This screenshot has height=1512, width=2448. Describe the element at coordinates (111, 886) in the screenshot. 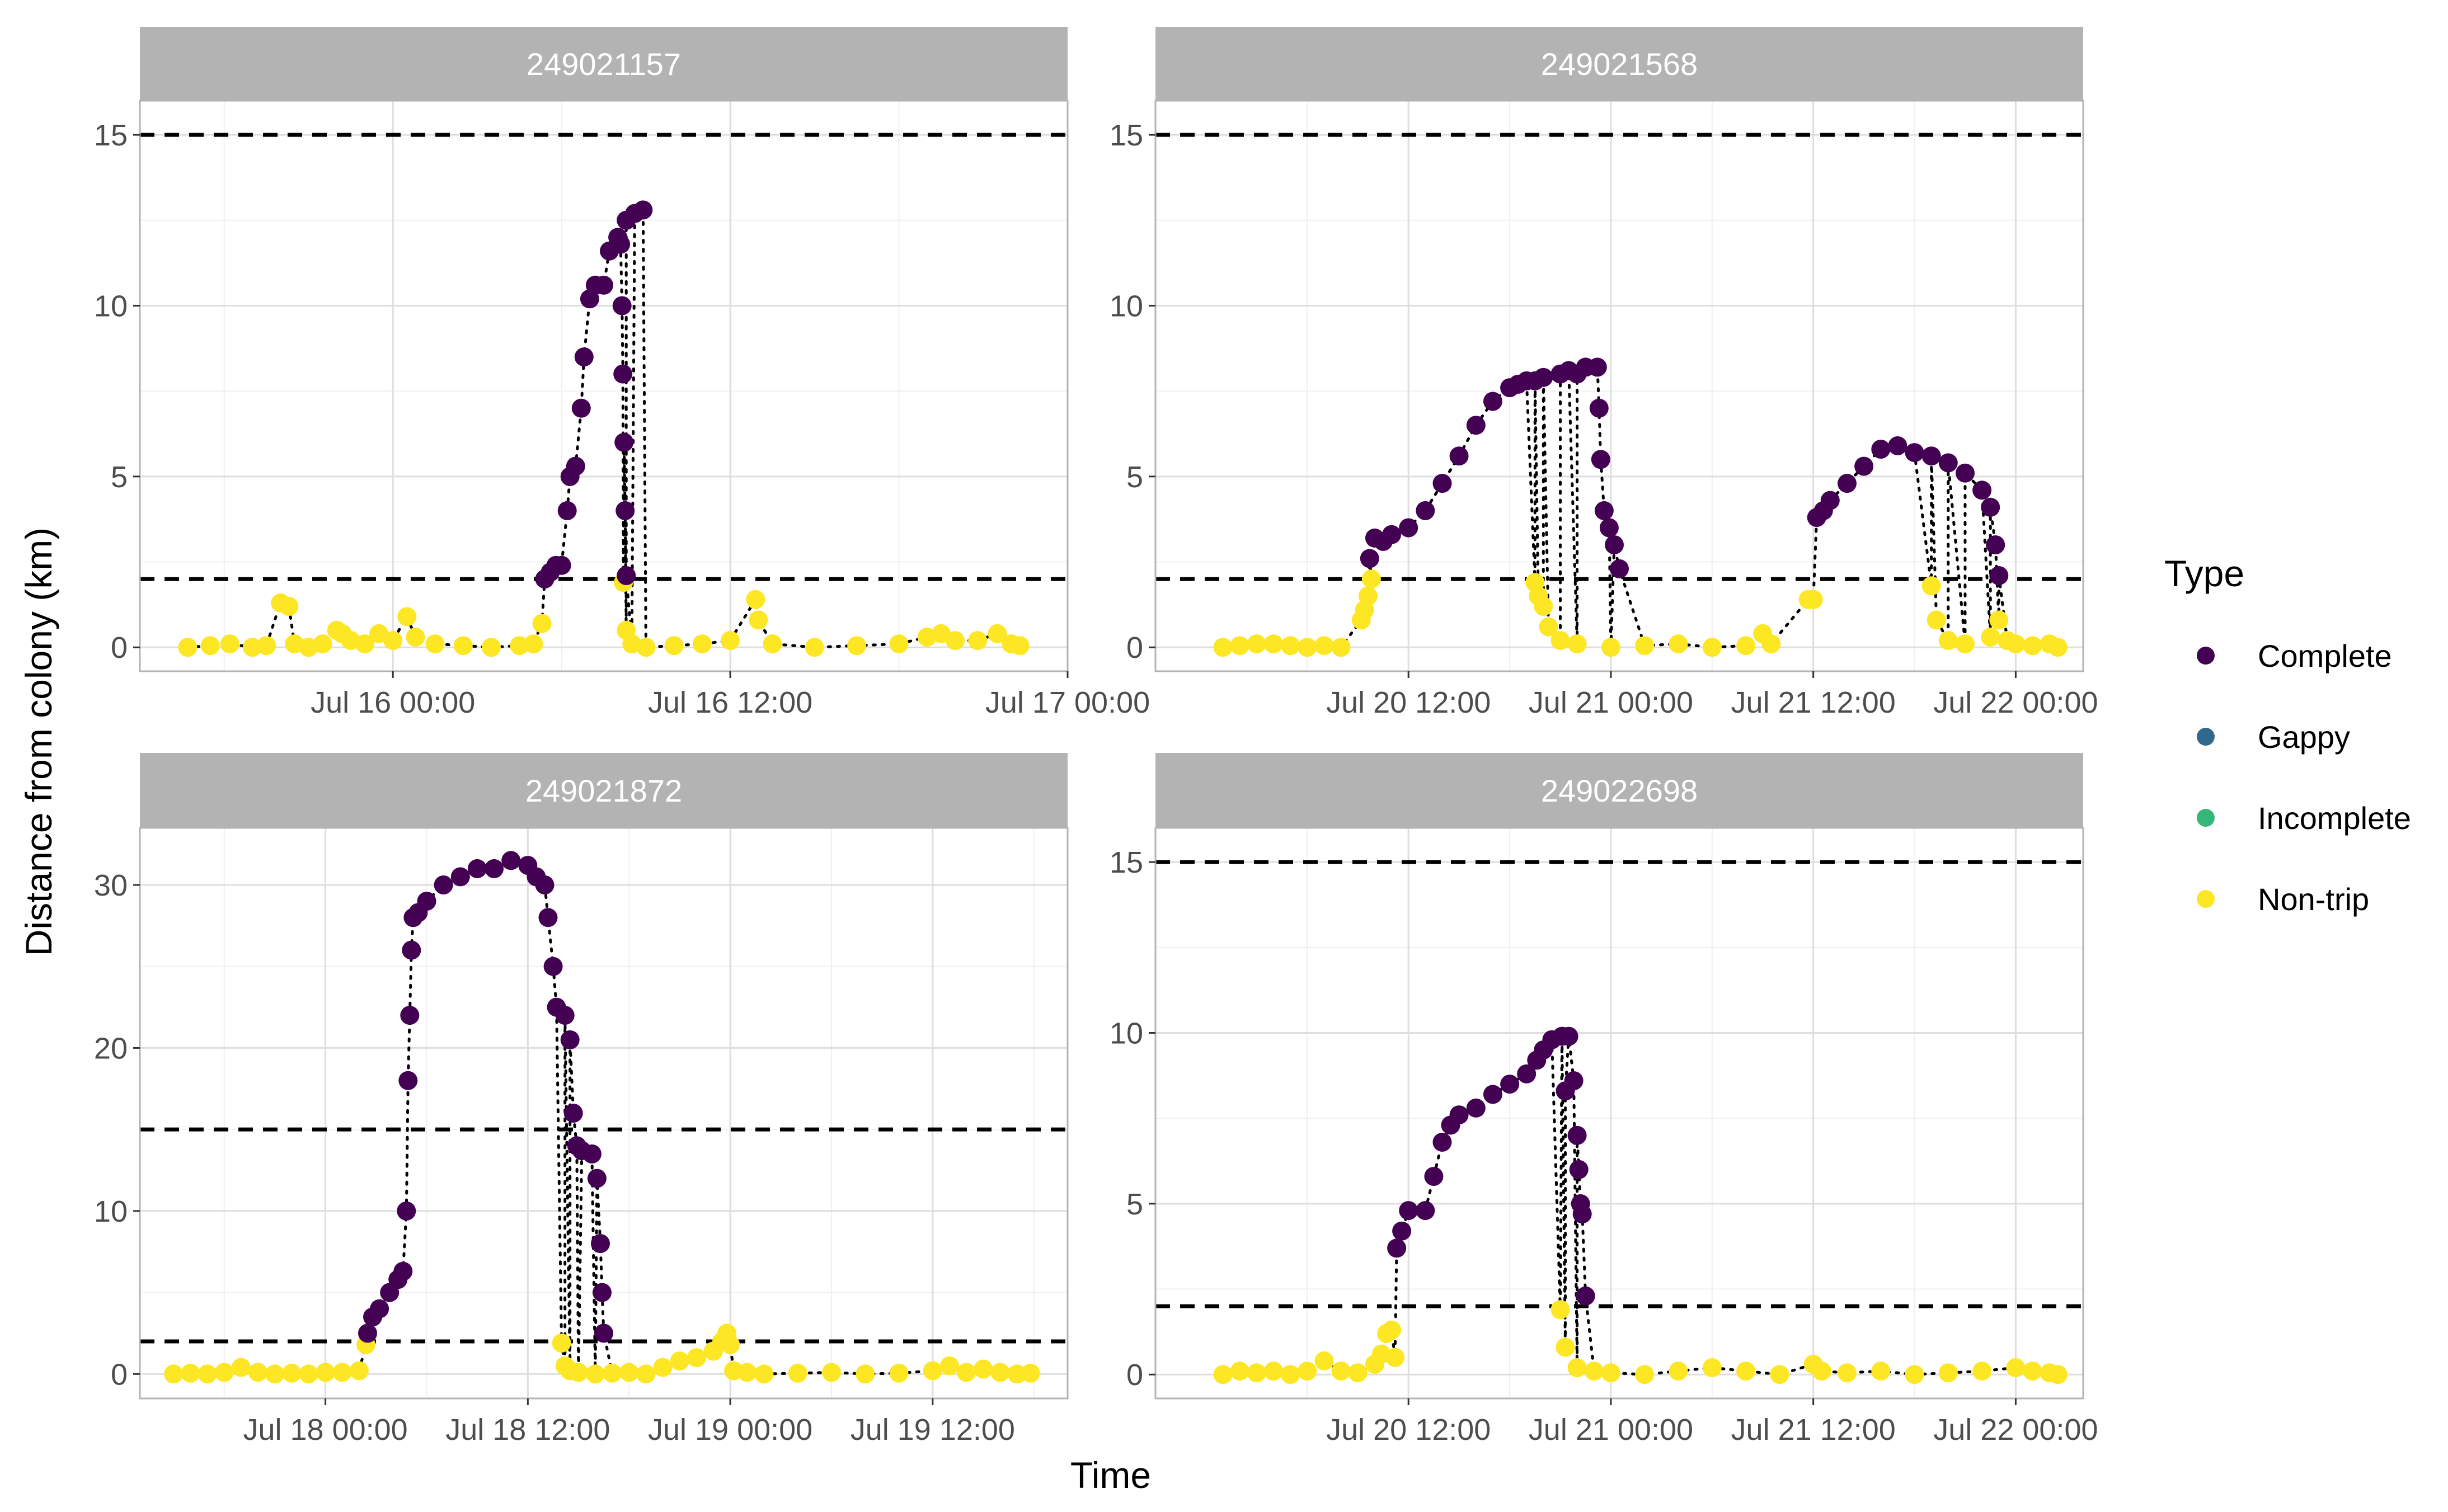

I see `y-tick-label: 30` at that location.